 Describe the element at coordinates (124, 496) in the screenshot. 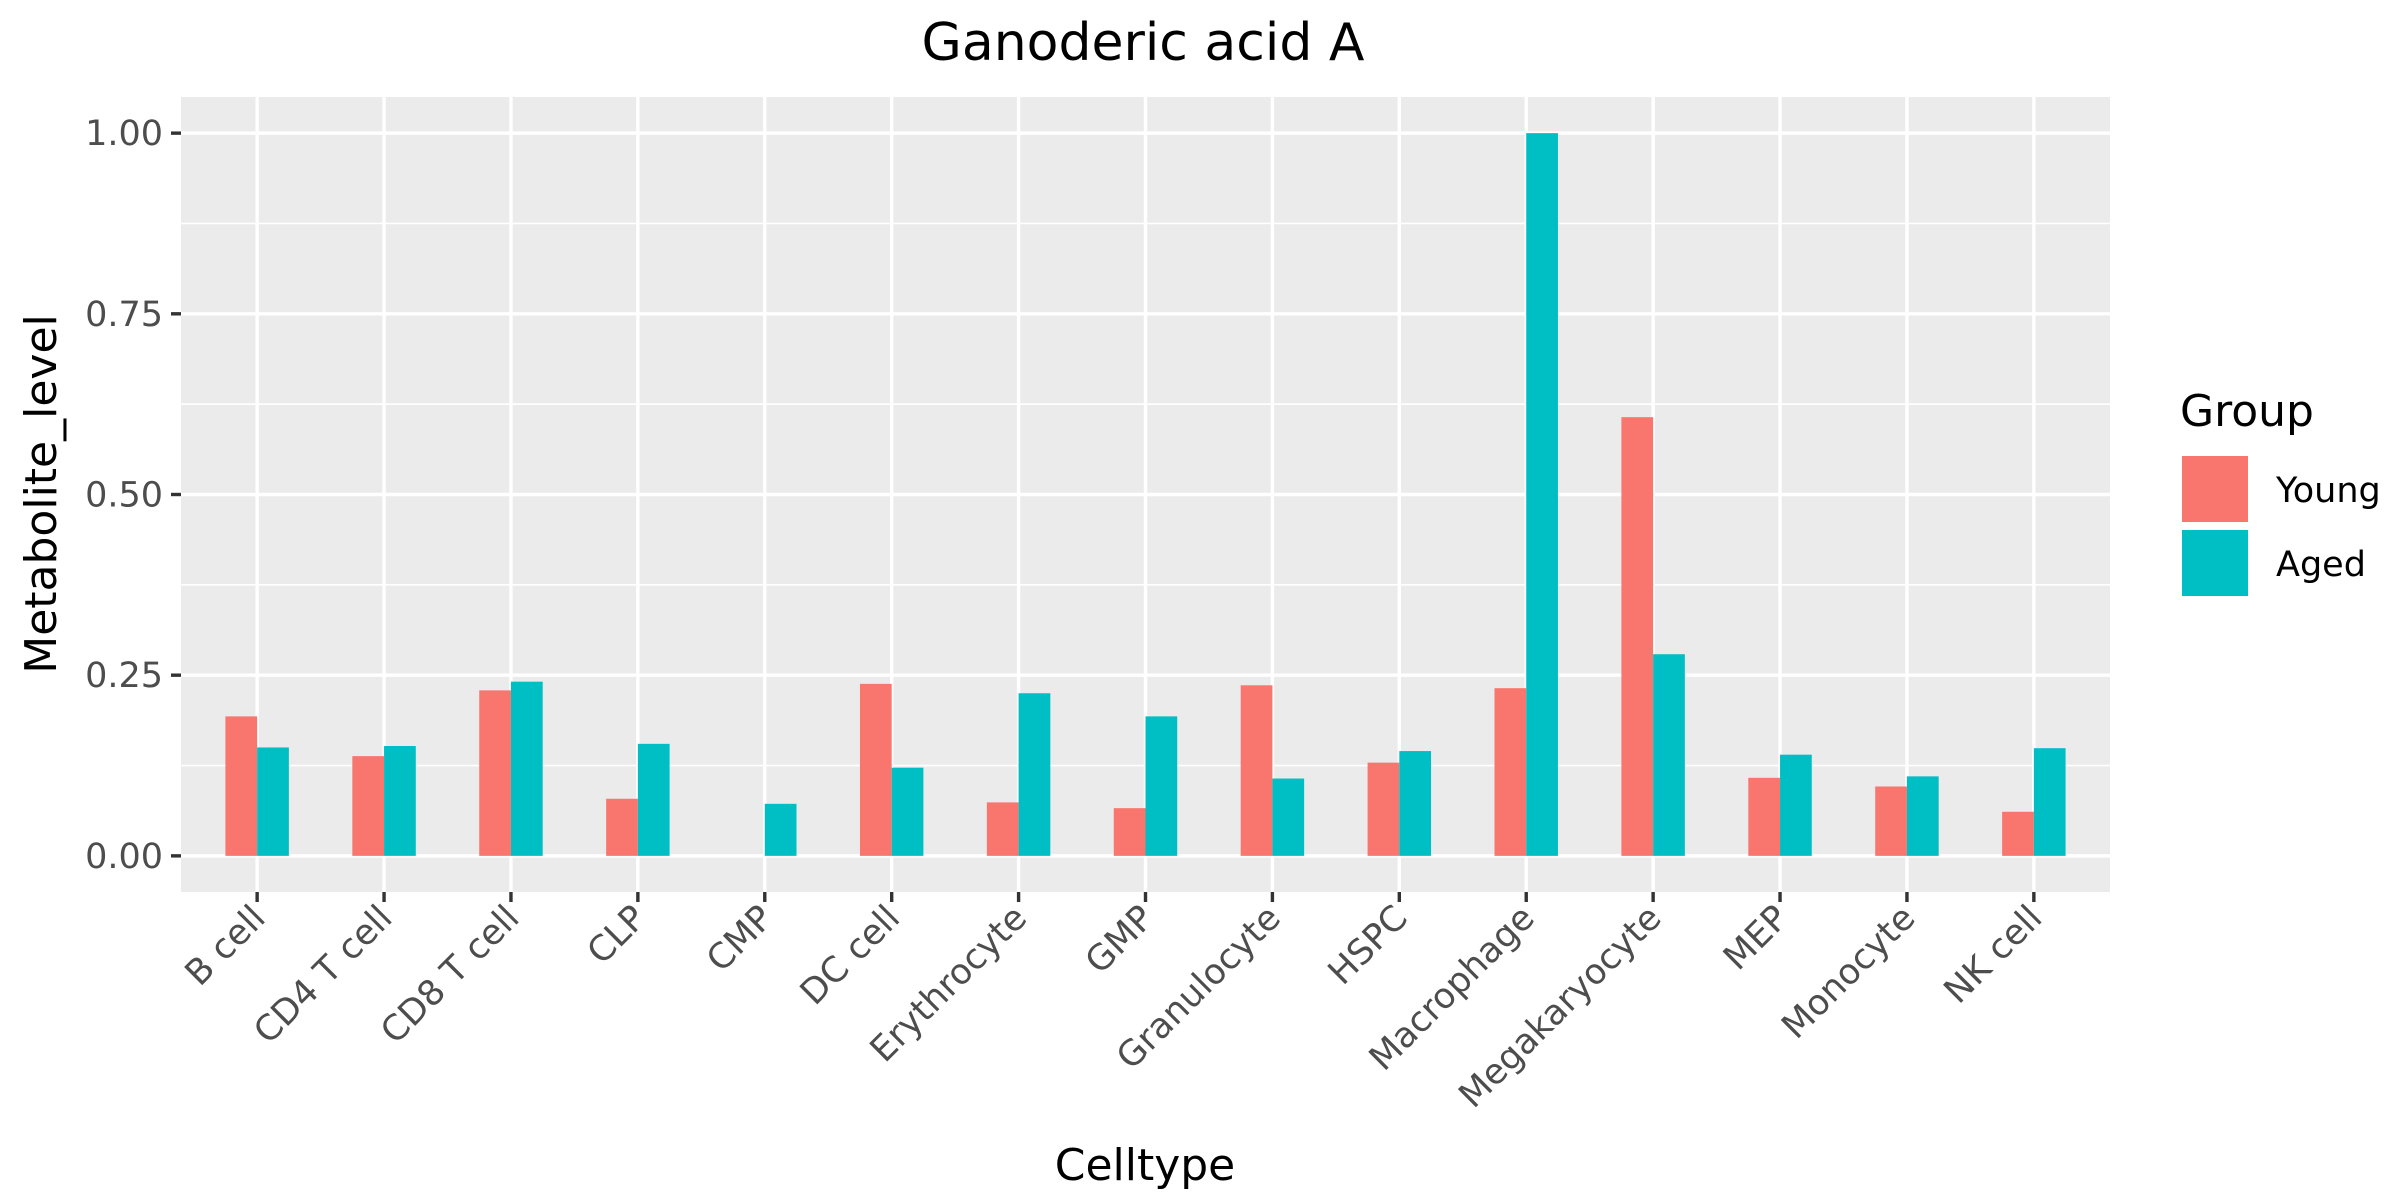

I see `y-tick-label: 0.50` at that location.